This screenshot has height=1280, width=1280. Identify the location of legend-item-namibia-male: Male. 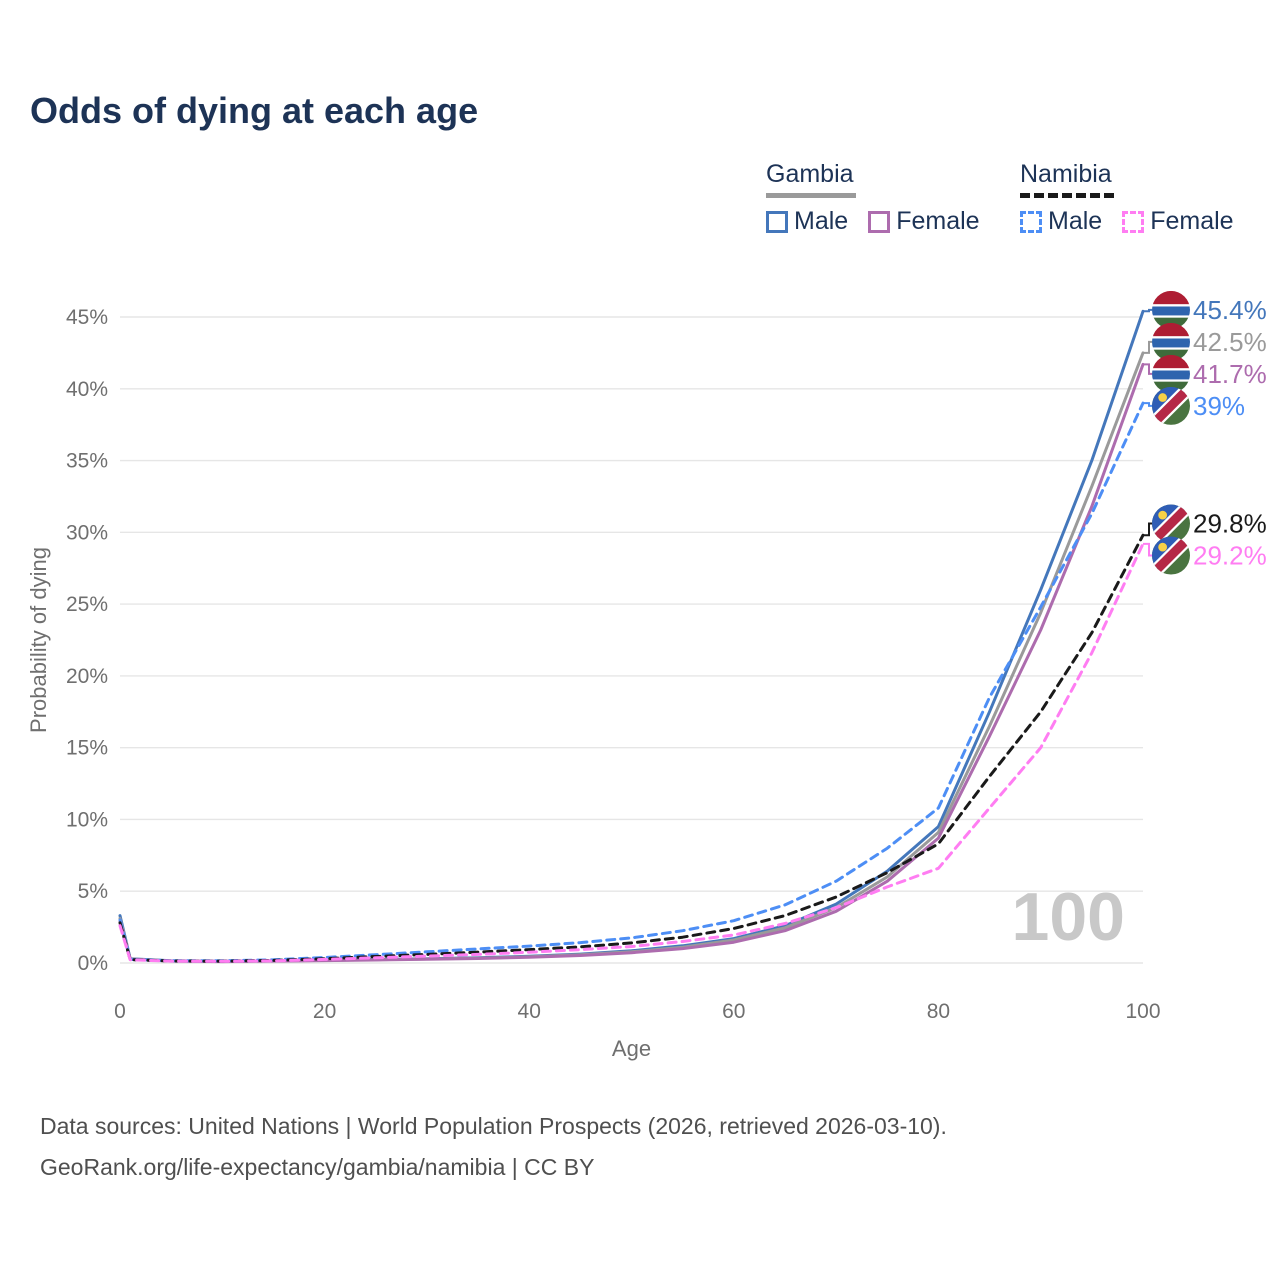
(1061, 221).